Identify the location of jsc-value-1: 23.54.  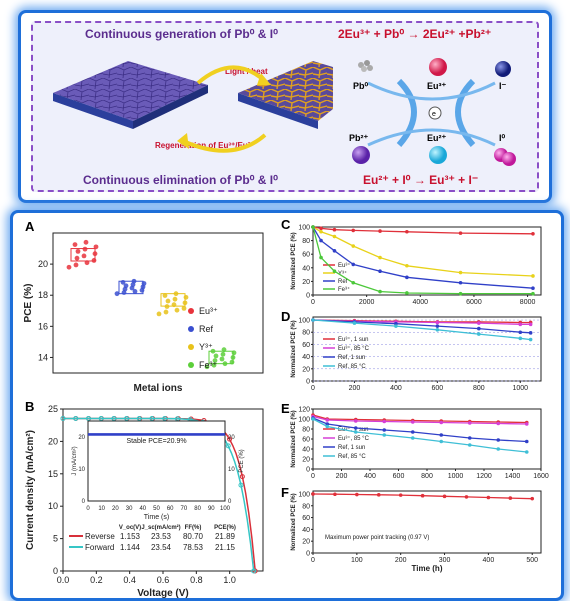
(161, 547).